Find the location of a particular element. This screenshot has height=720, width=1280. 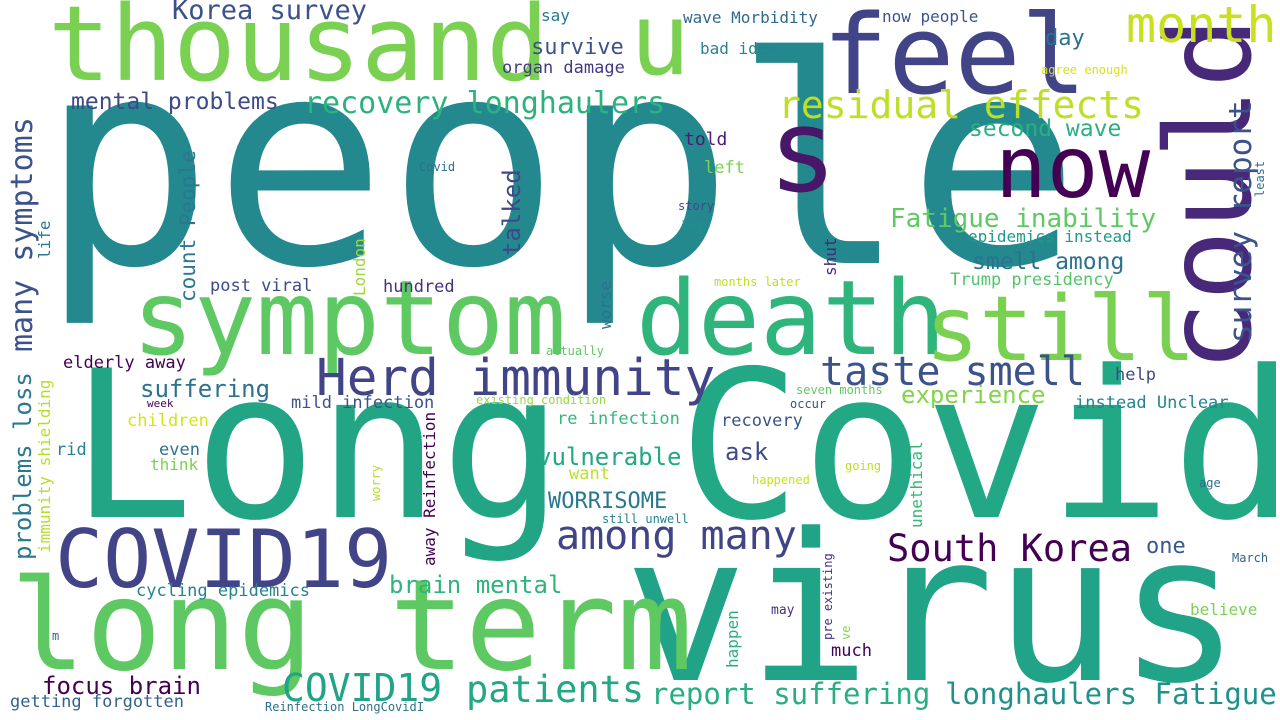

word-instead-unclear: instead Unclear is located at coordinates (1152, 403).